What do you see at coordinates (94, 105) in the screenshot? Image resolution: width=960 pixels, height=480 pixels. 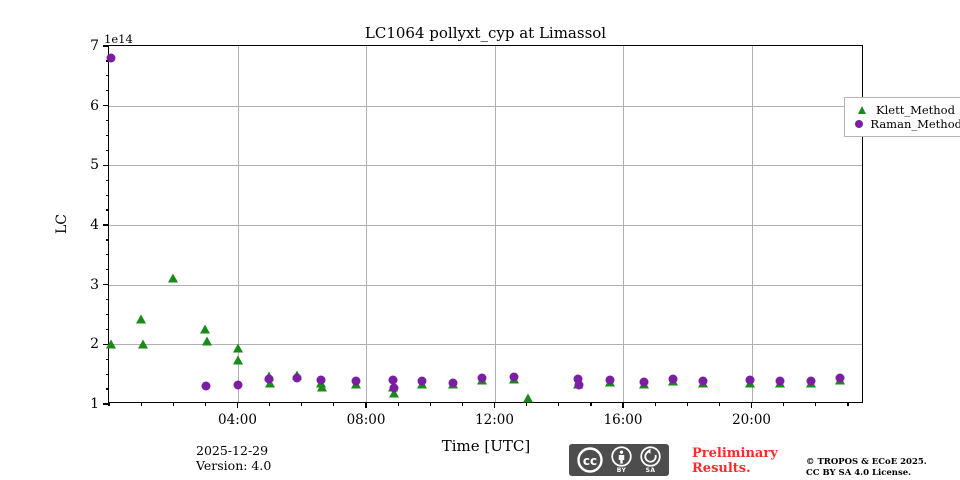 I see `y-tick-label: 6` at bounding box center [94, 105].